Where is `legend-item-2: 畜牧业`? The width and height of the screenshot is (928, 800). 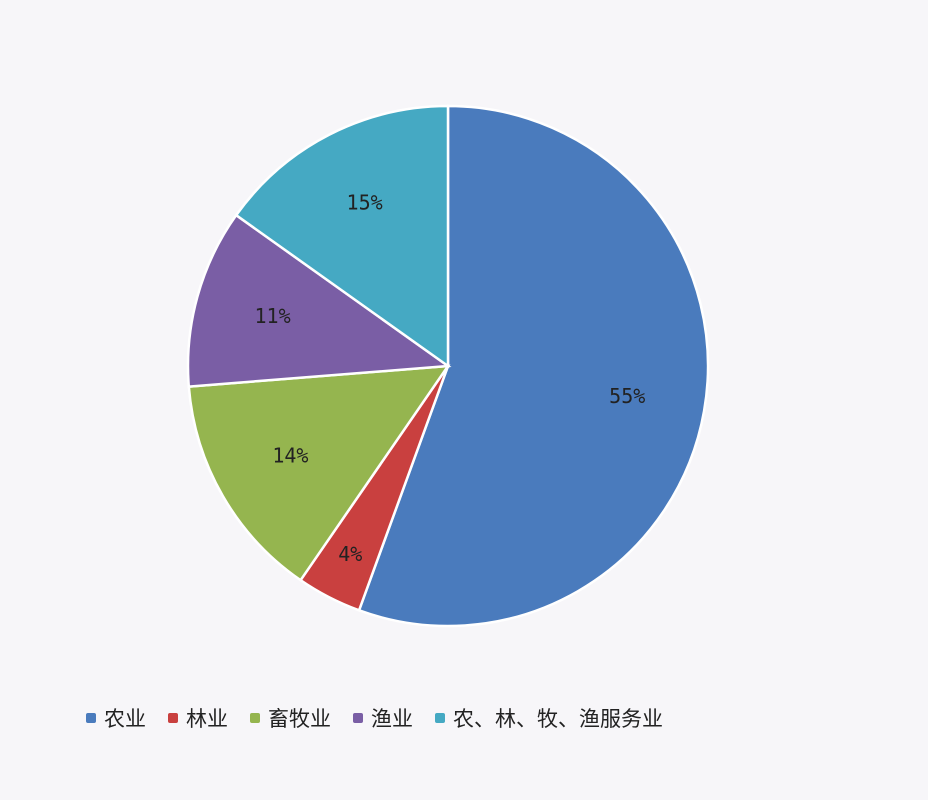
legend-item-2: 畜牧业 is located at coordinates (290, 718).